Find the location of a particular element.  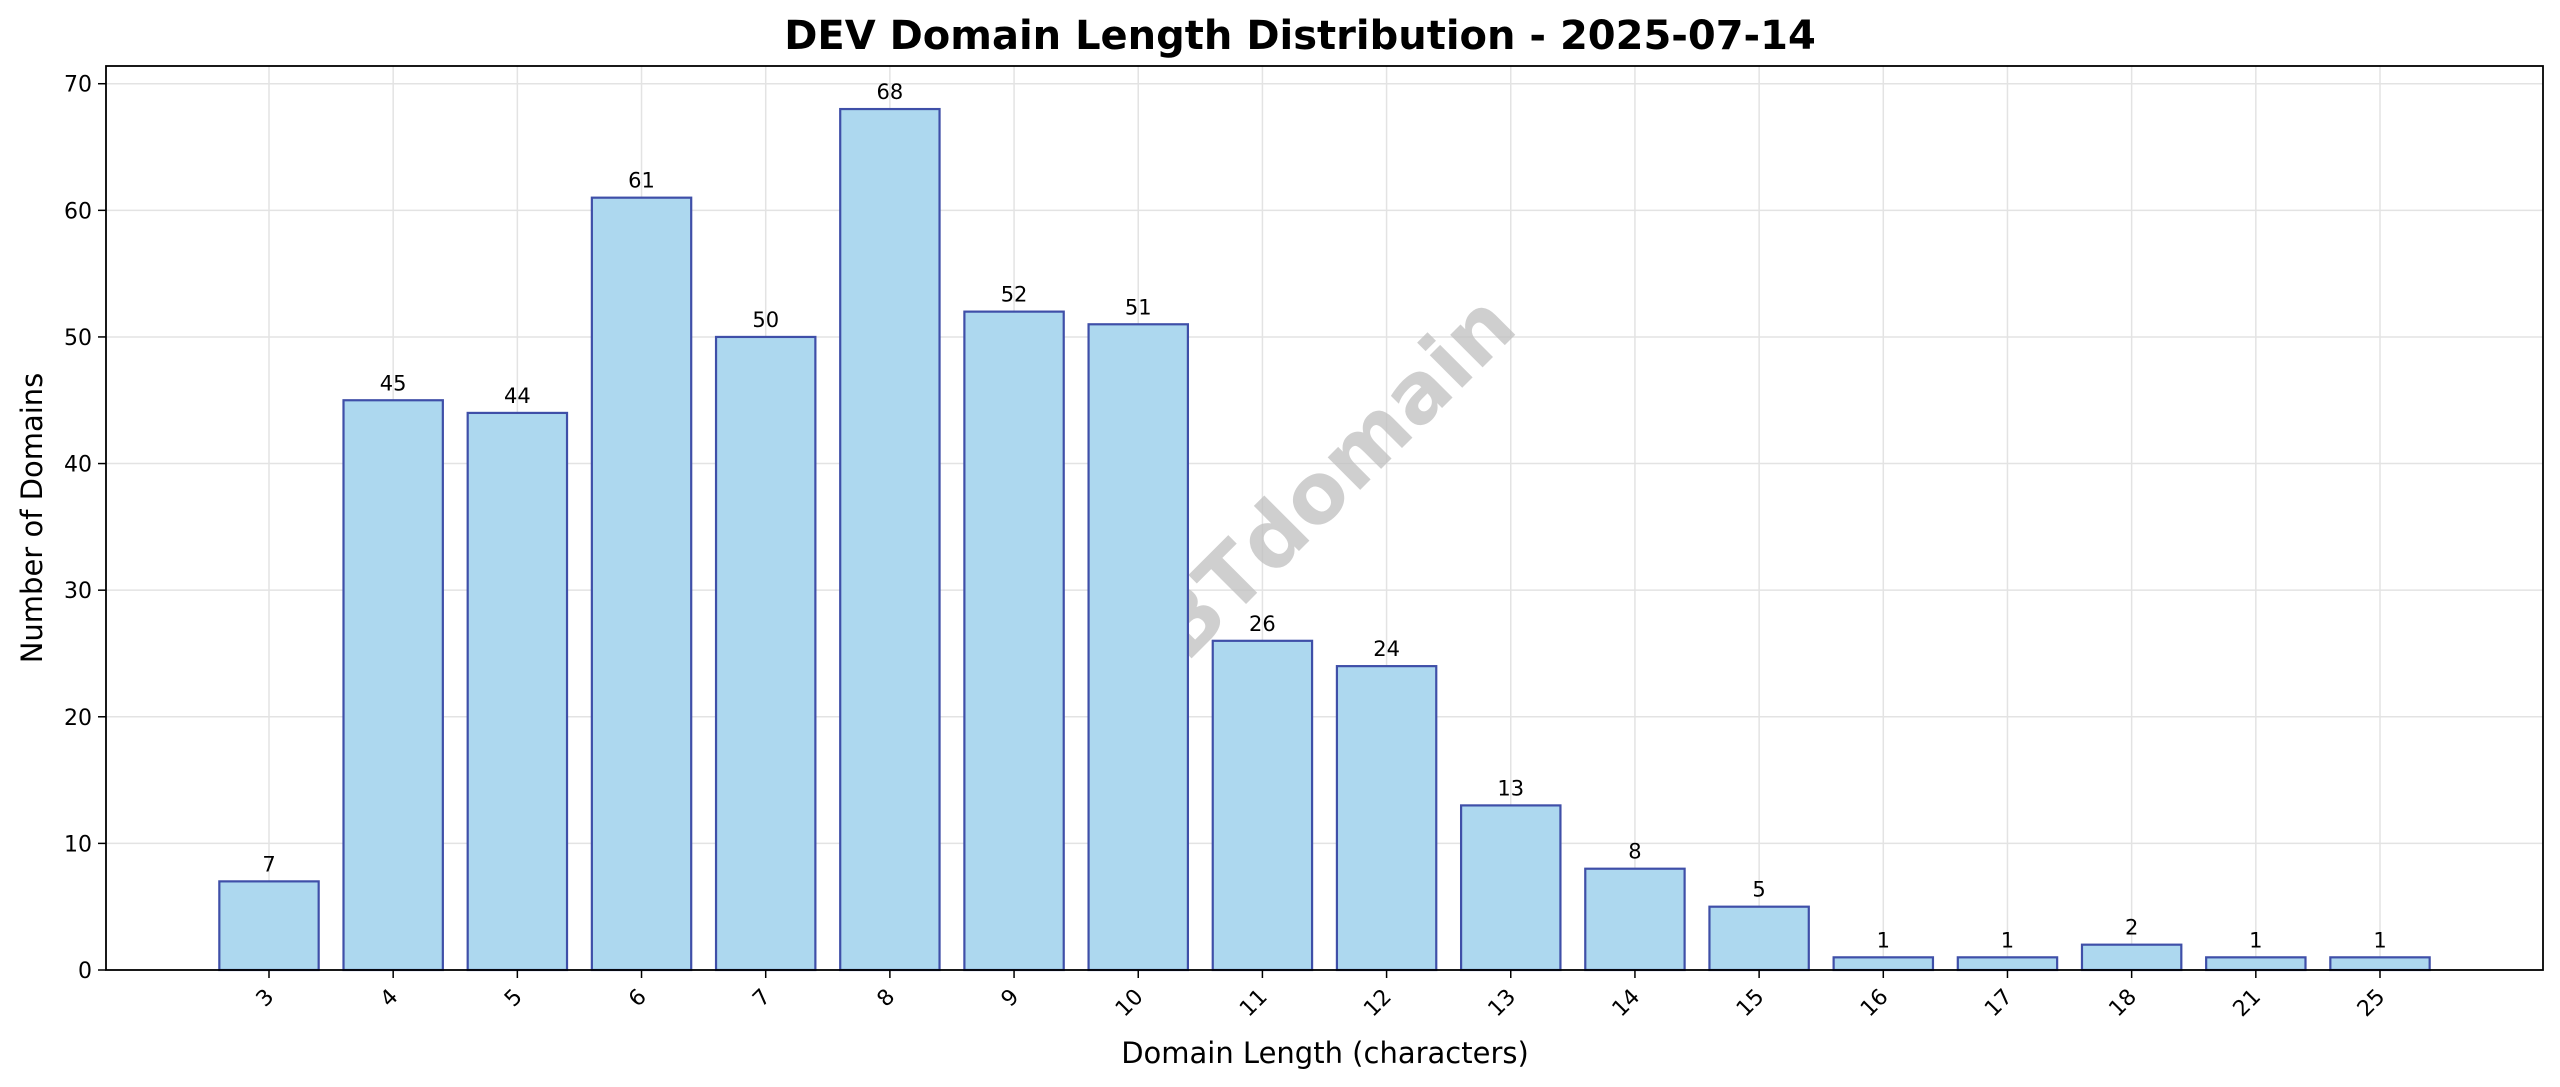

bar-value-label: 26 is located at coordinates (1262, 624).